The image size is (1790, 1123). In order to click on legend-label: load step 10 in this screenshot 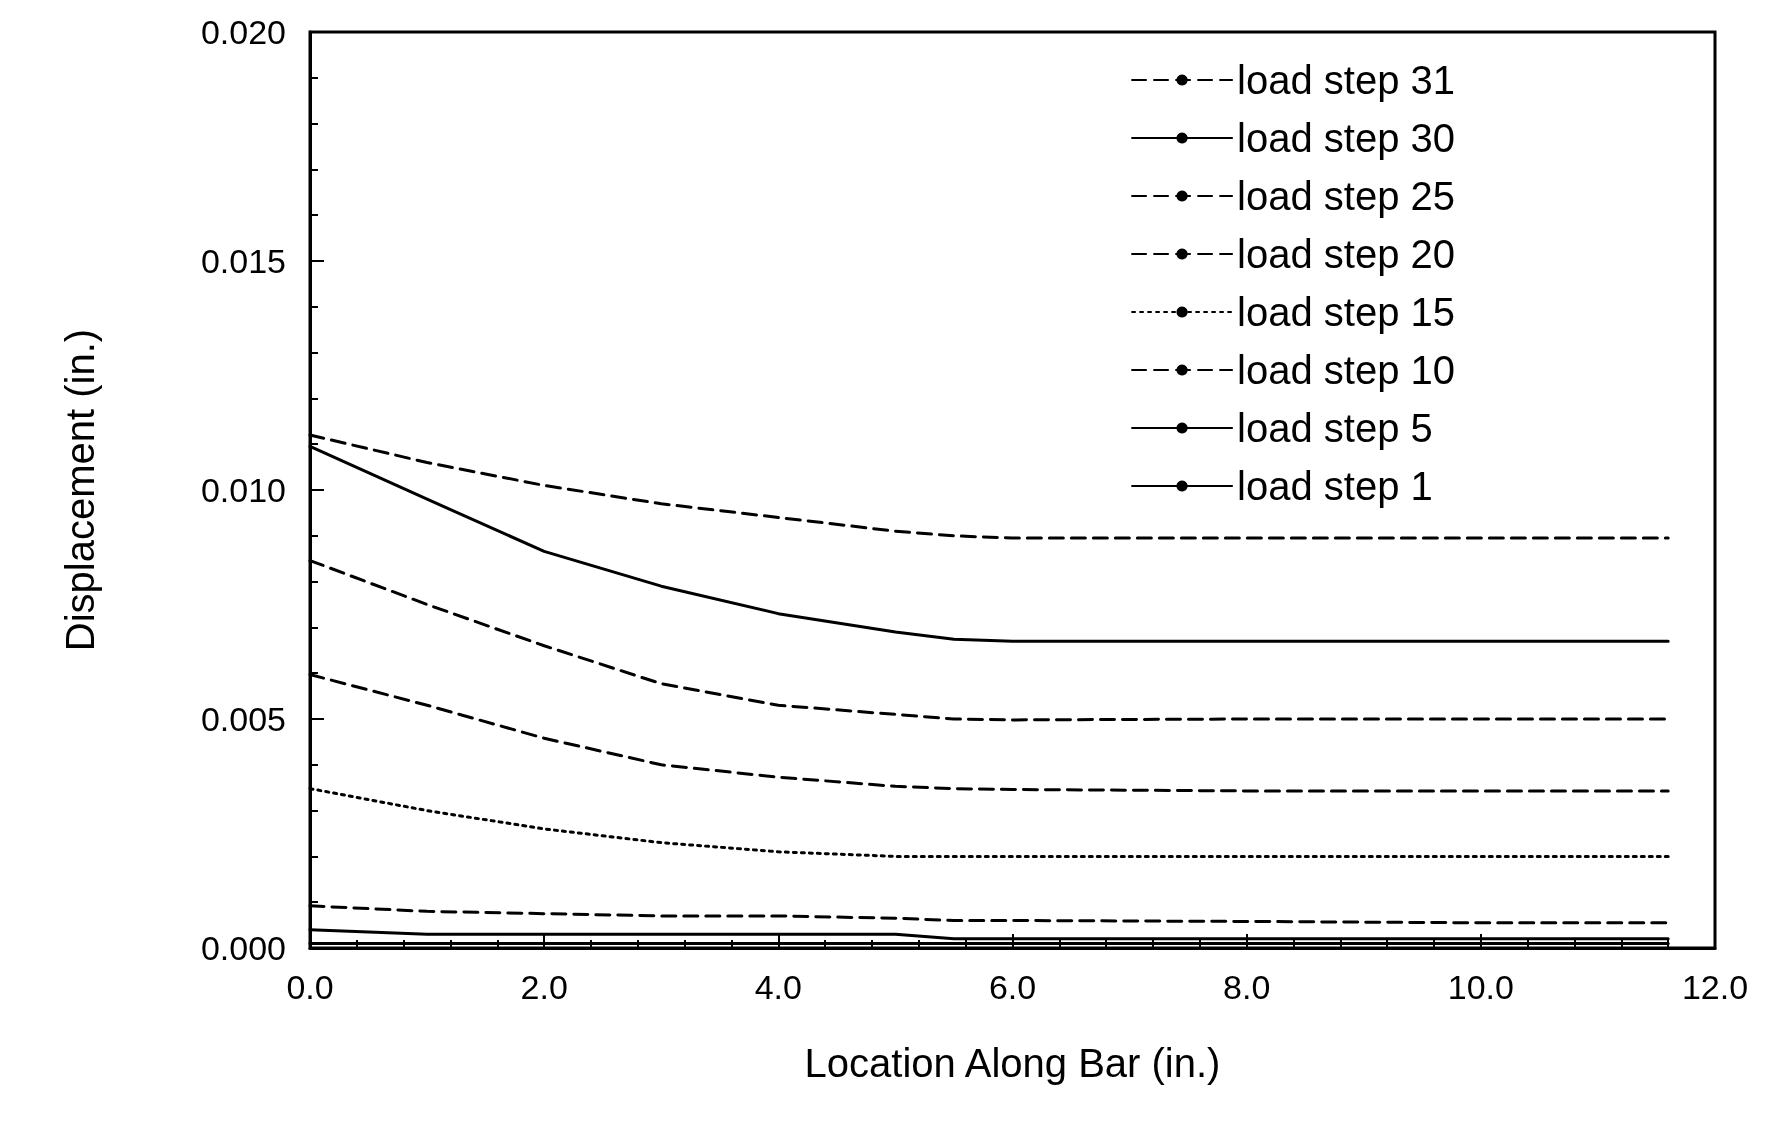, I will do `click(1346, 370)`.